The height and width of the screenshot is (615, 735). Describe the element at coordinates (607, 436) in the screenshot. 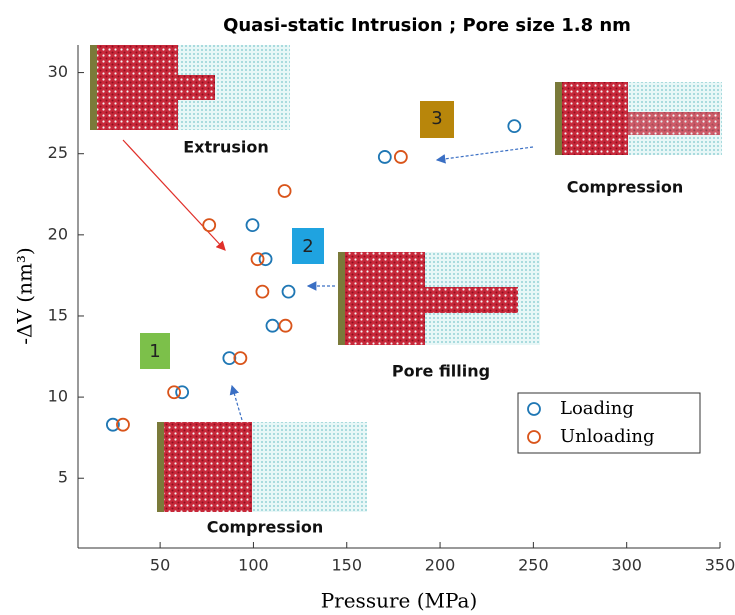

I see `legend-label: Unloading` at that location.